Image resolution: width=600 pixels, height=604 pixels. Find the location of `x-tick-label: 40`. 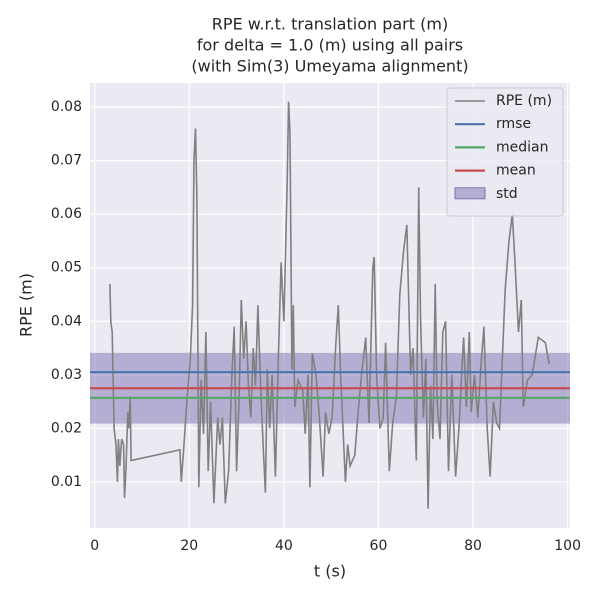

x-tick-label: 40 is located at coordinates (284, 546).